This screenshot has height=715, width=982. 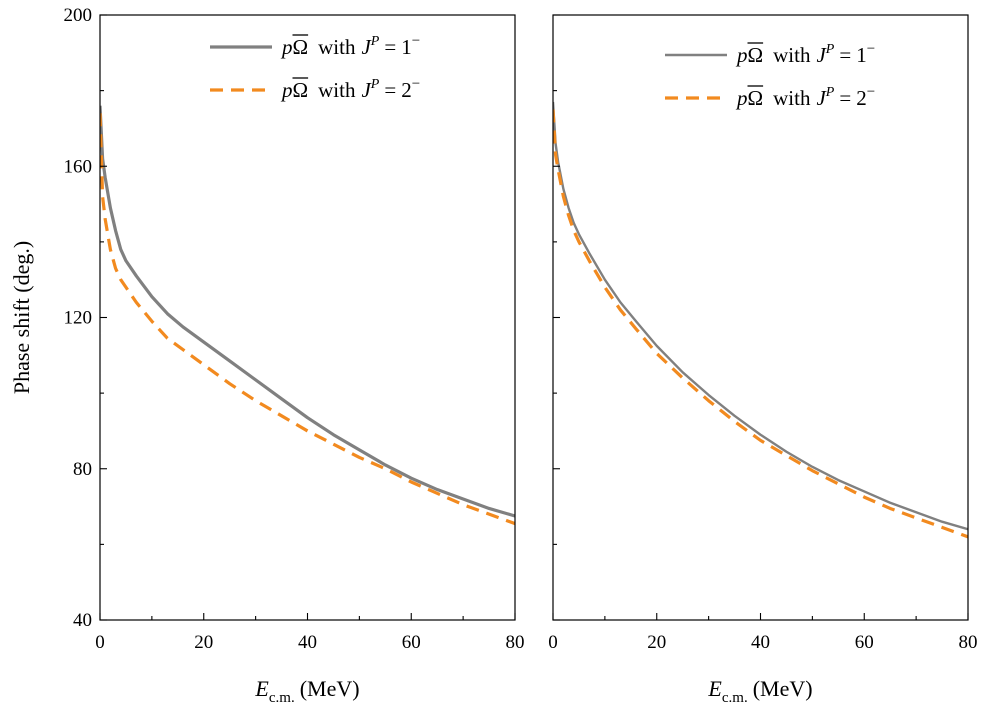 I want to click on y-tick-label: 200, so click(x=78, y=15).